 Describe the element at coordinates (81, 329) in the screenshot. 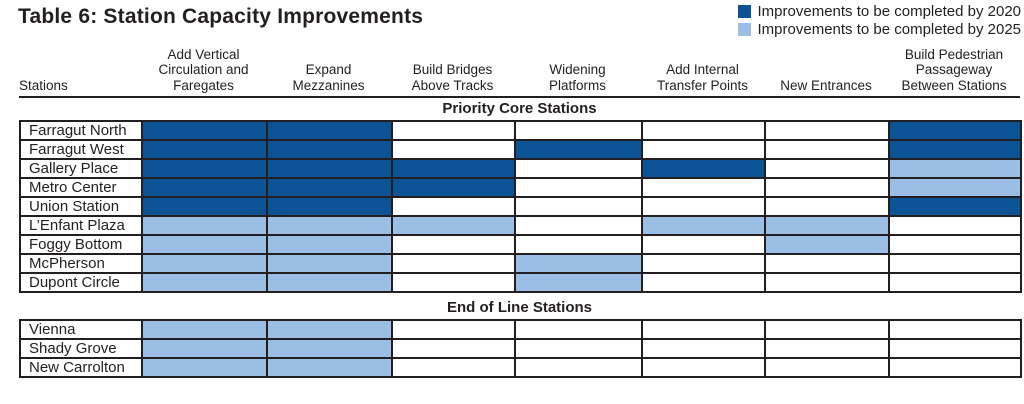

I see `station-label: Vienna` at that location.